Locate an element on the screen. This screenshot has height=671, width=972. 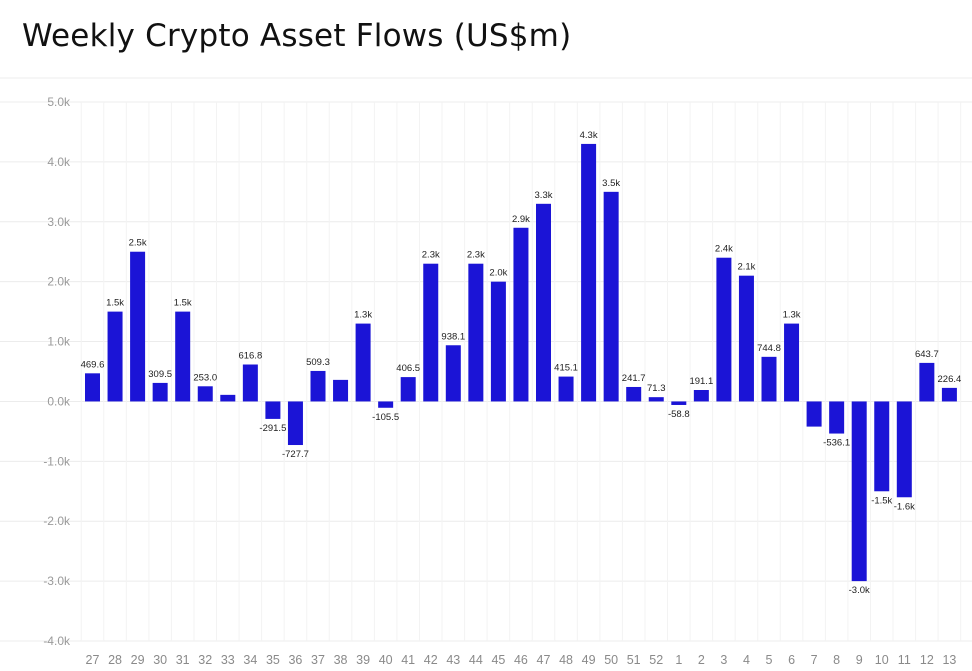
y-tick-label: 5.0k is located at coordinates (59, 102).